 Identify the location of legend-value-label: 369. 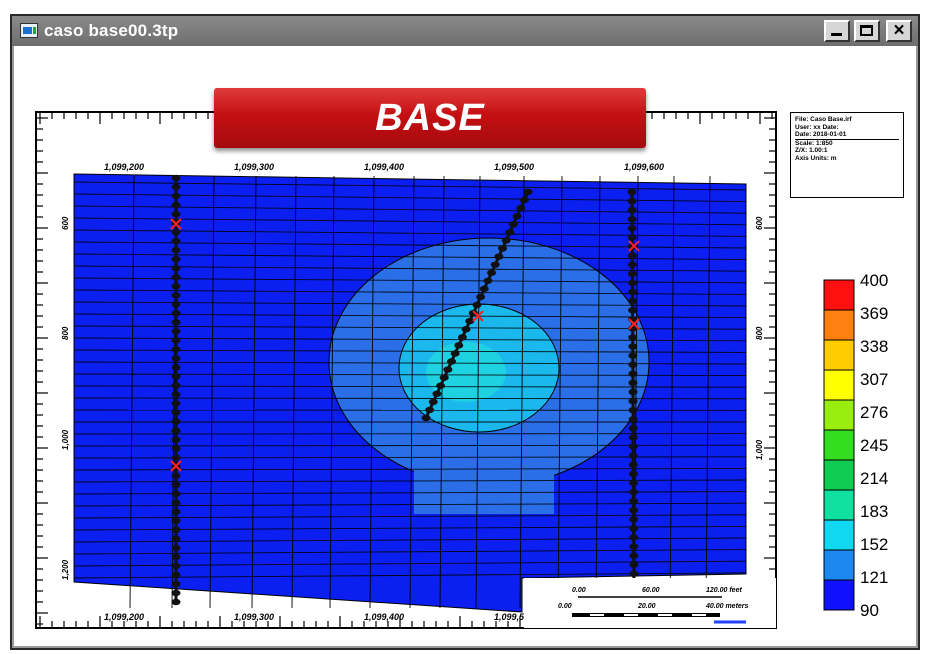
(874, 313).